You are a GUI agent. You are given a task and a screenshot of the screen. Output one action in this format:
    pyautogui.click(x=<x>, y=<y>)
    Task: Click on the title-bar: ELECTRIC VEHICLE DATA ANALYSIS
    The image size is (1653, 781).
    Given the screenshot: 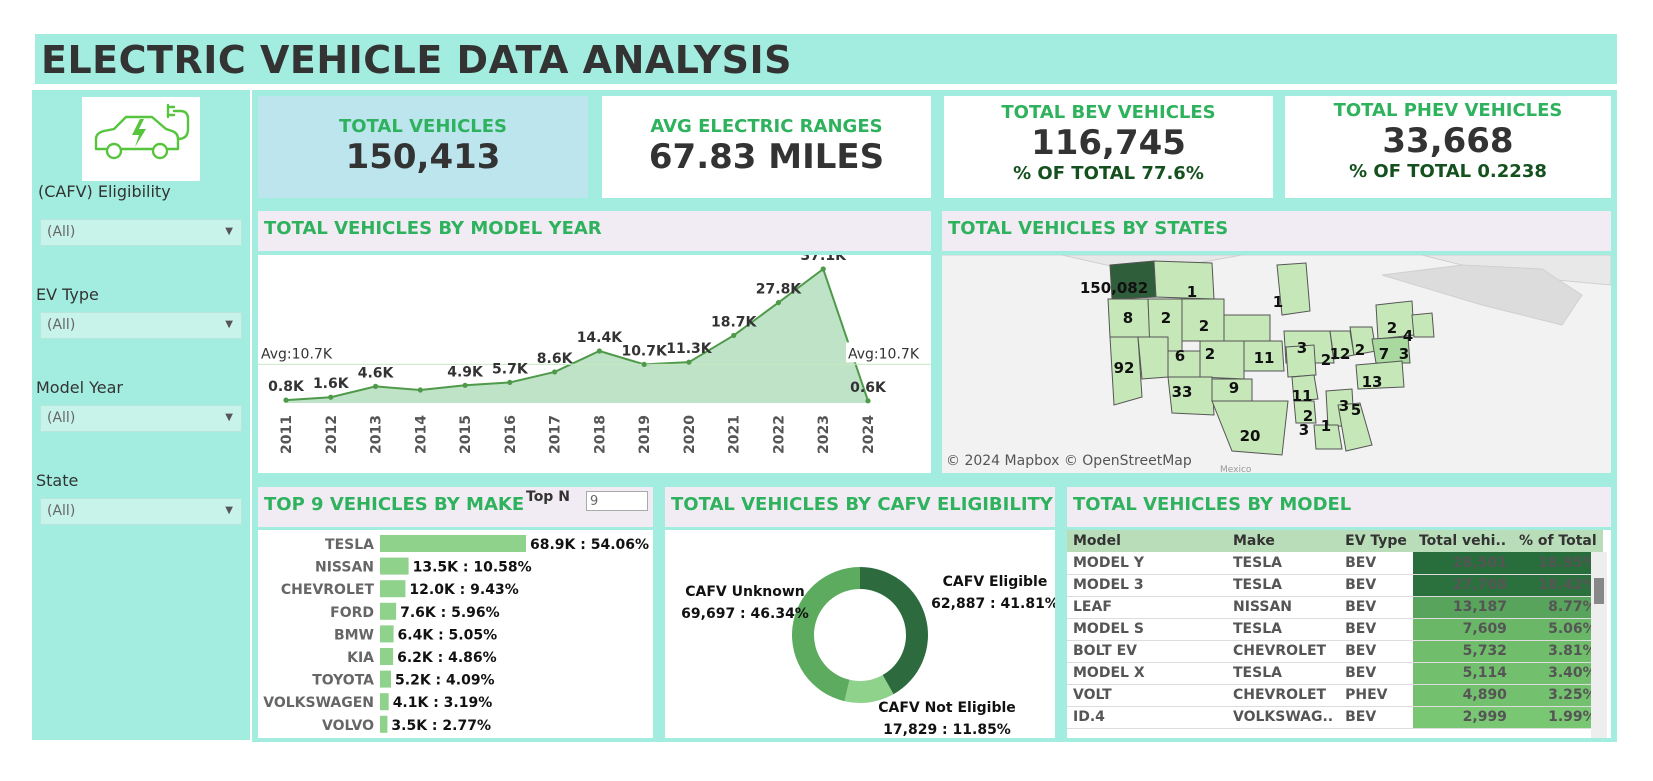 What is the action you would take?
    pyautogui.click(x=826, y=59)
    